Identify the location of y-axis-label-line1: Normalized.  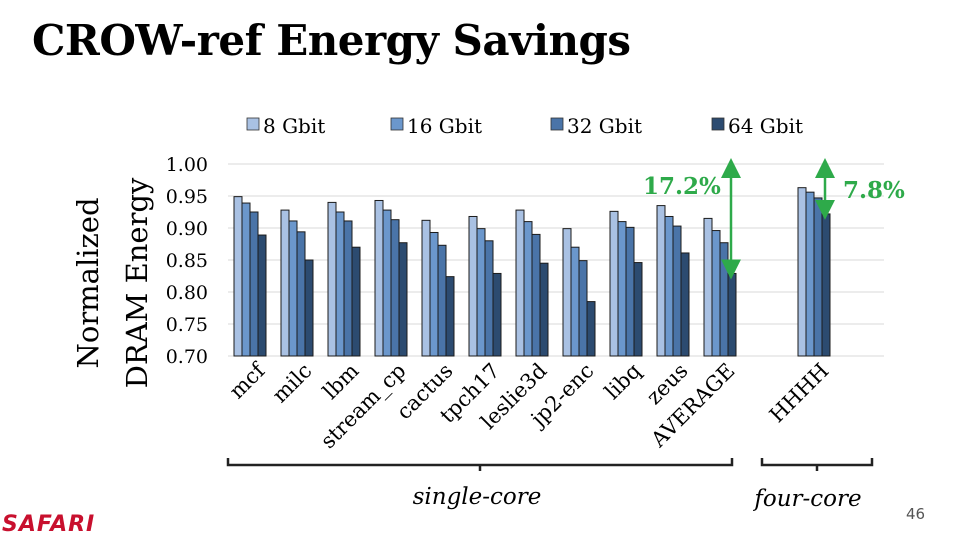
(88, 282).